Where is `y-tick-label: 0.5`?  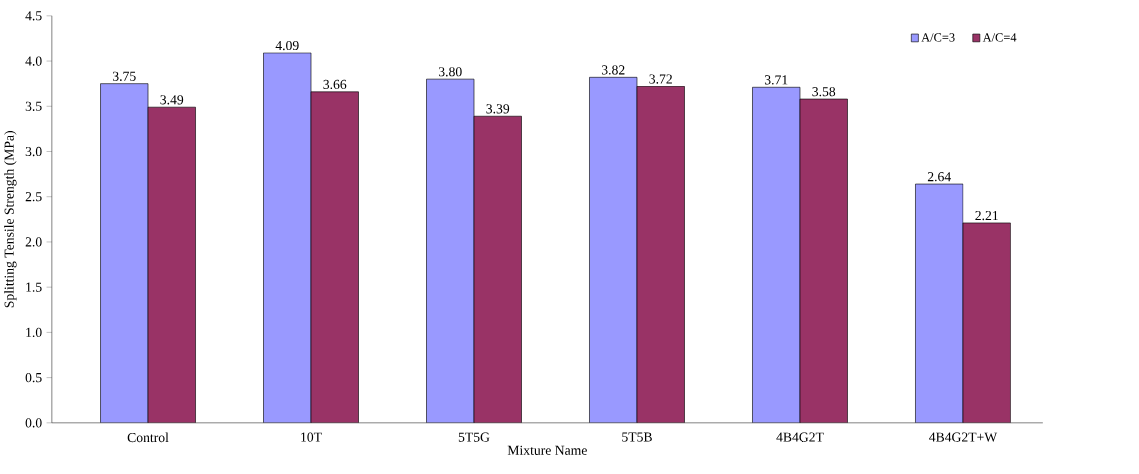
y-tick-label: 0.5 is located at coordinates (33, 377).